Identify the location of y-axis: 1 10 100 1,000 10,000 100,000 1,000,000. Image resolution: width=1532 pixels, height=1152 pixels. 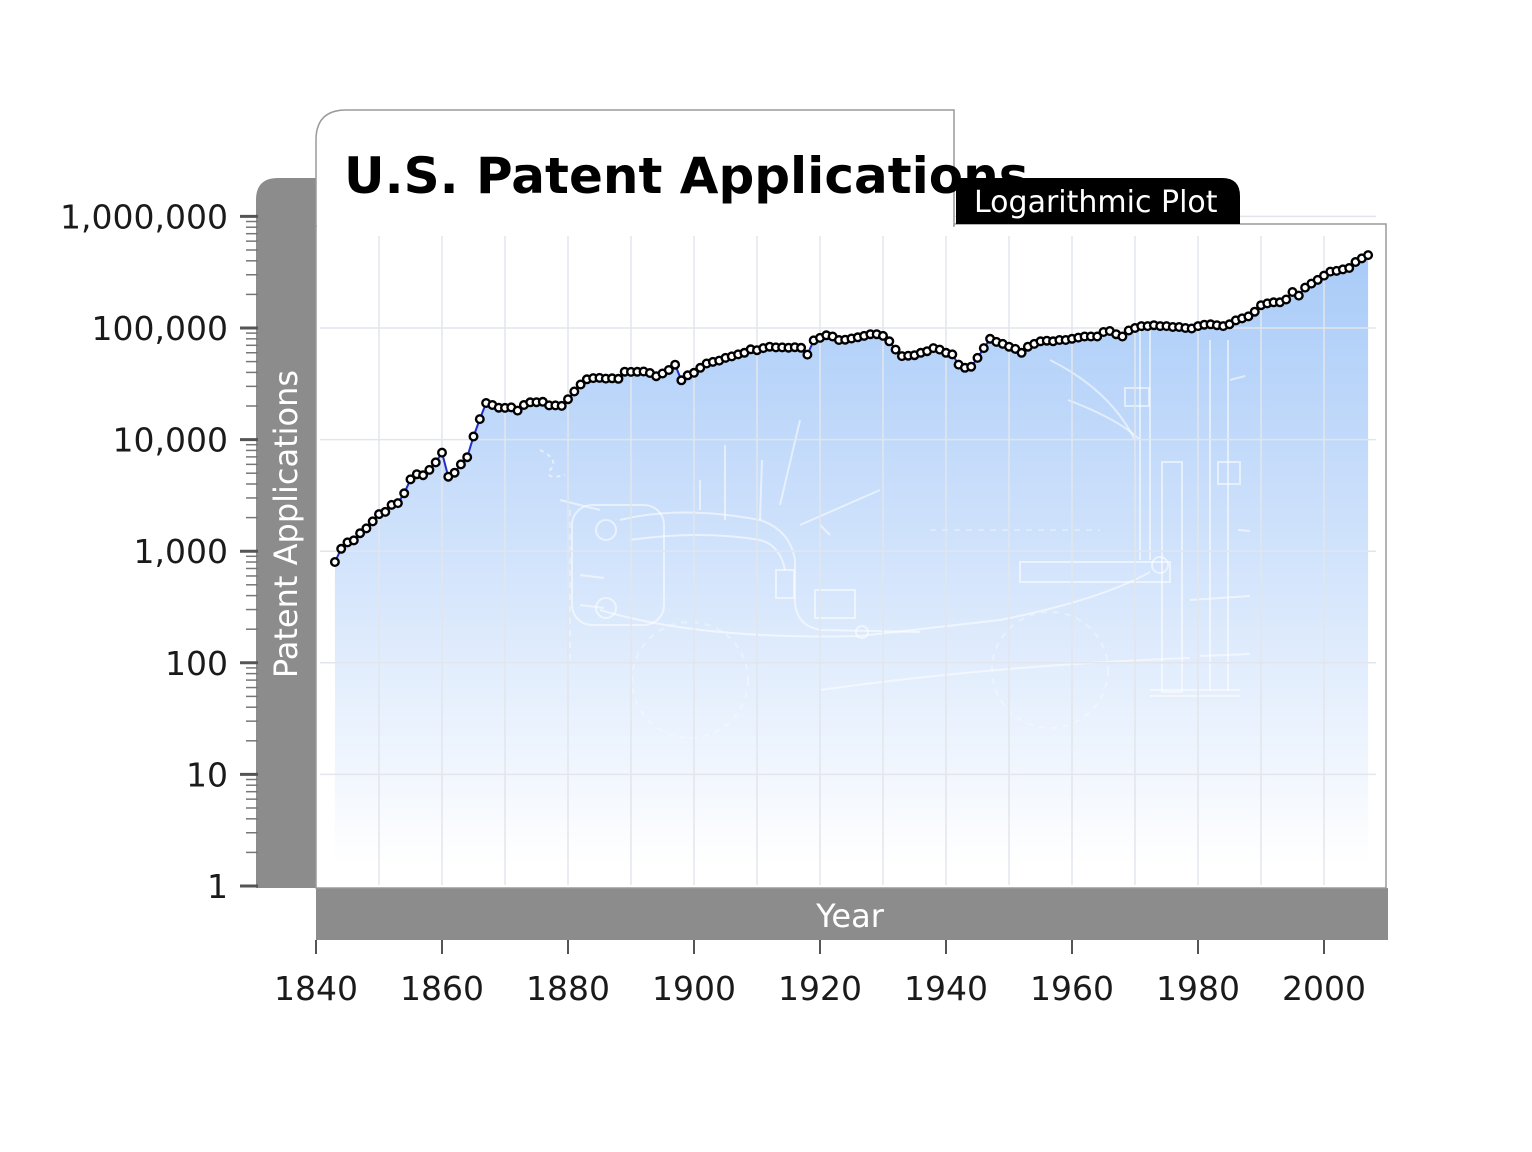
(159, 551).